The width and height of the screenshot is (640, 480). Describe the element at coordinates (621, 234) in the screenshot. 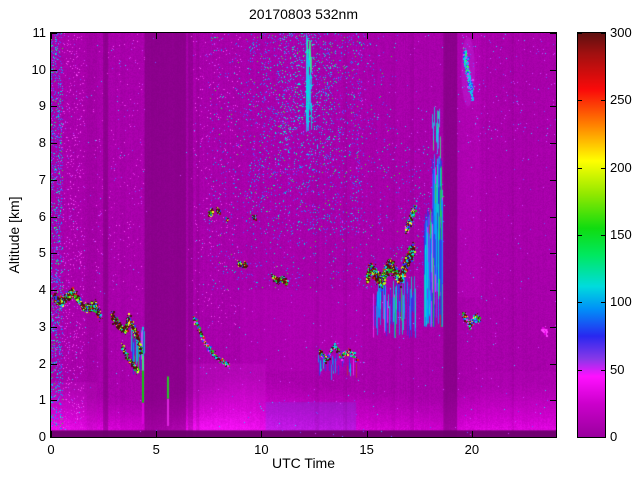

I see `colorbar-tick-label: 150` at that location.